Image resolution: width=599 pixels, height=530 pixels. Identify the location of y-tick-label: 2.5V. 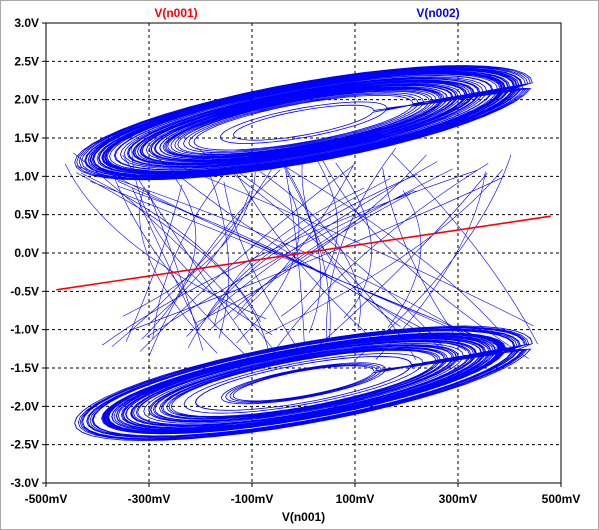
(26, 61).